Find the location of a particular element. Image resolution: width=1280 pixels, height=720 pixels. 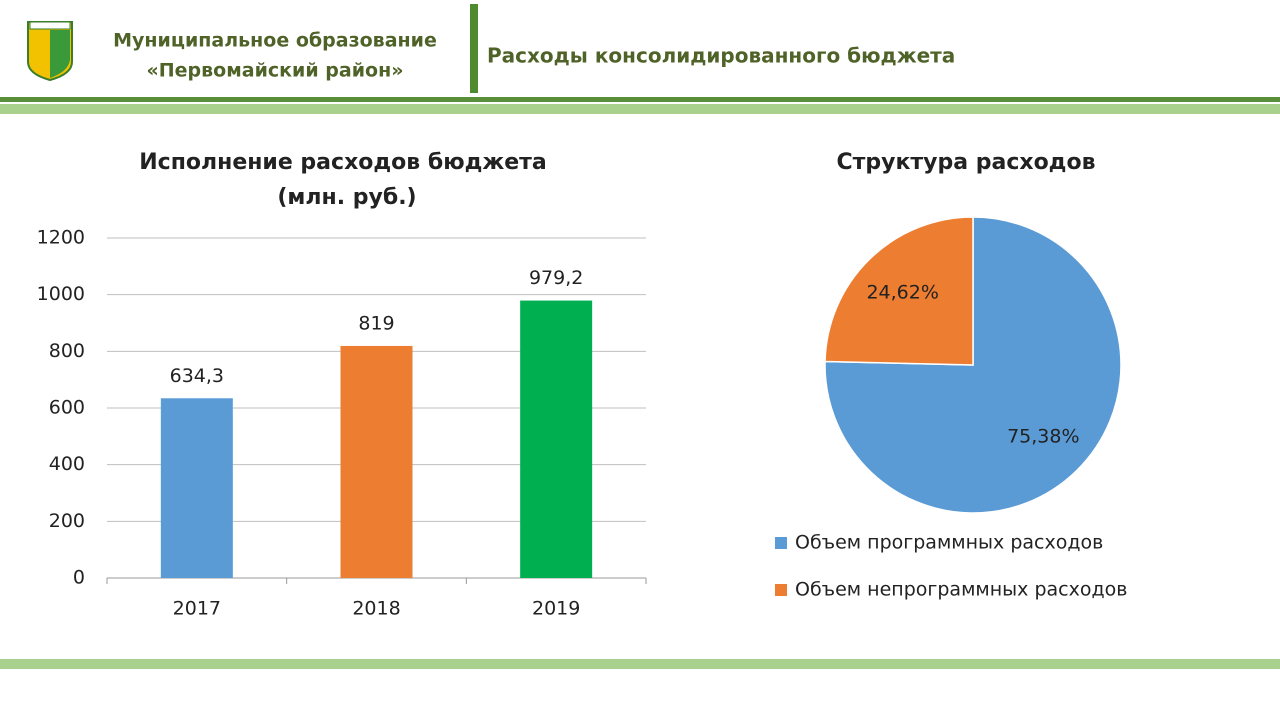

chart-title: Исполнение расходов бюджета is located at coordinates (343, 162).